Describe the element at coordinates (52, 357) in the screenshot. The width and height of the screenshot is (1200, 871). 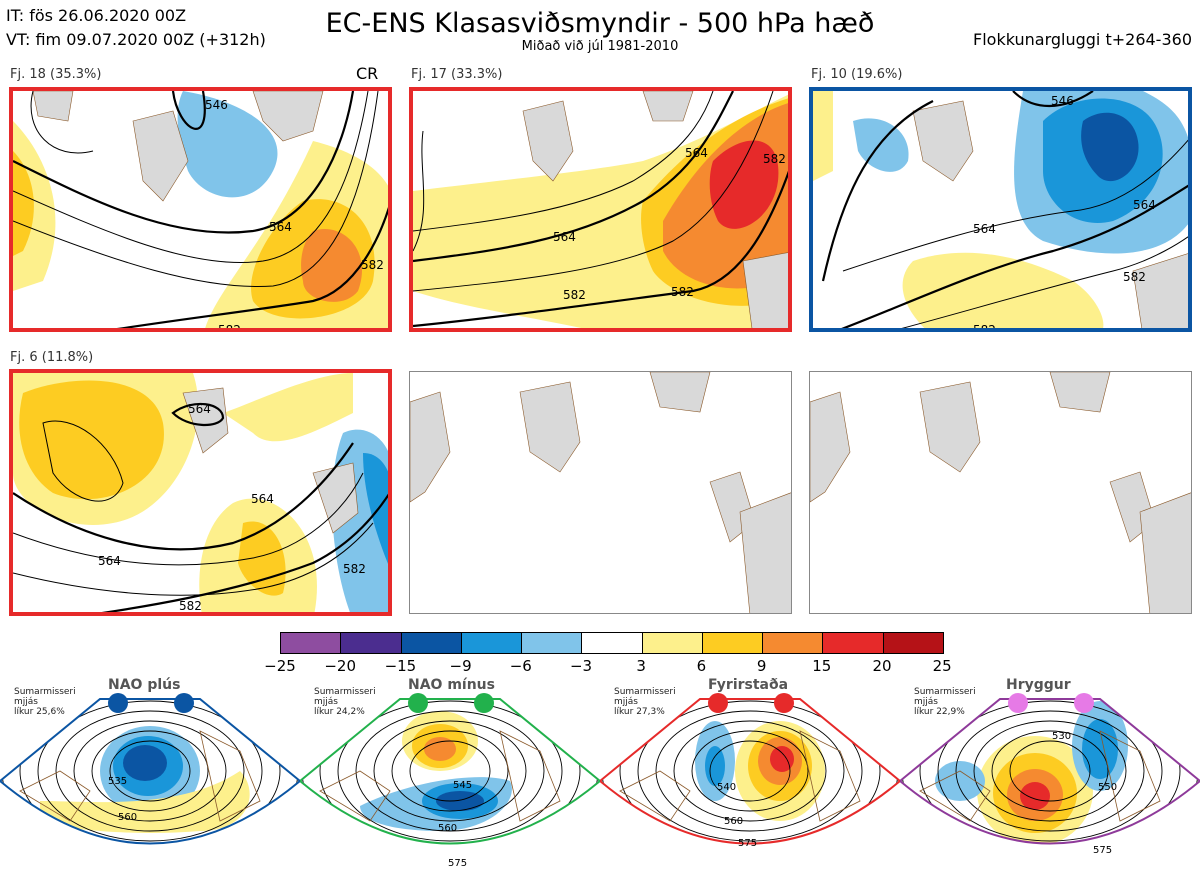
I see `cluster-label-4: Fj. 6 (11.8%)` at that location.